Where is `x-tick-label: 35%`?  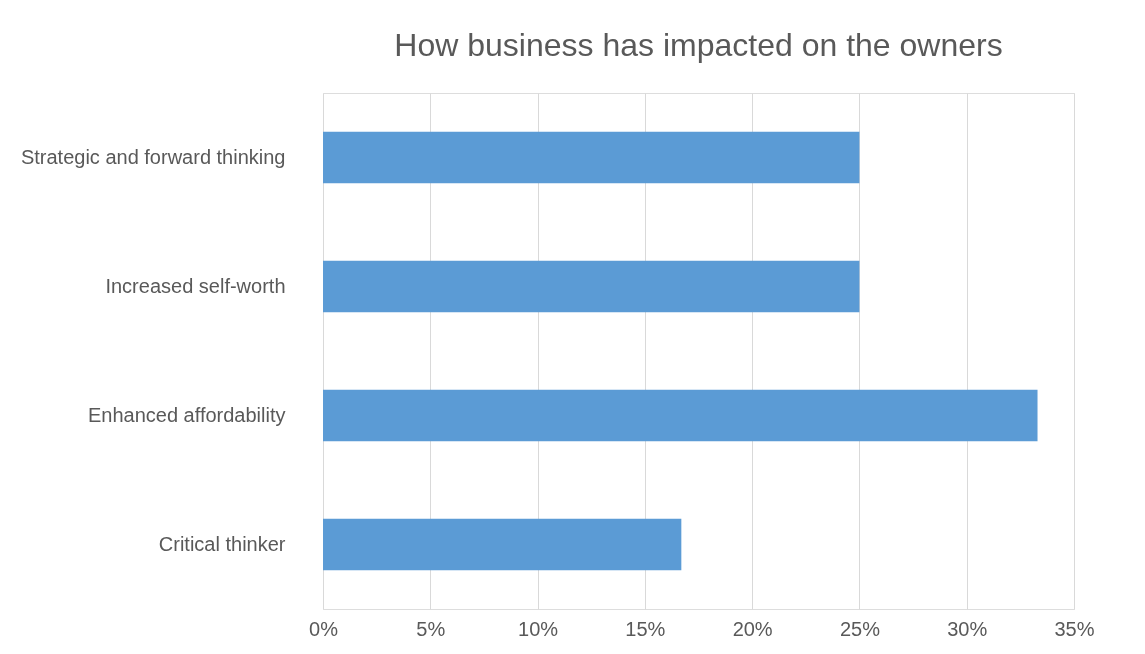 x-tick-label: 35% is located at coordinates (1074, 628).